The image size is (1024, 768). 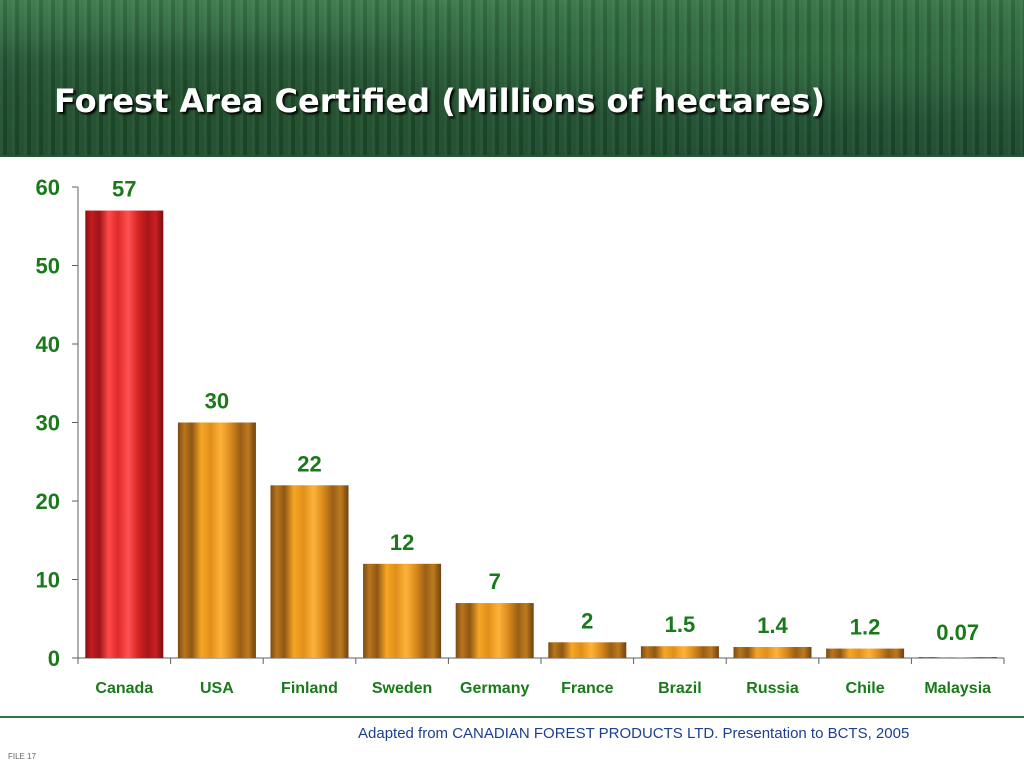 I want to click on data-label-france: 2, so click(x=587, y=620).